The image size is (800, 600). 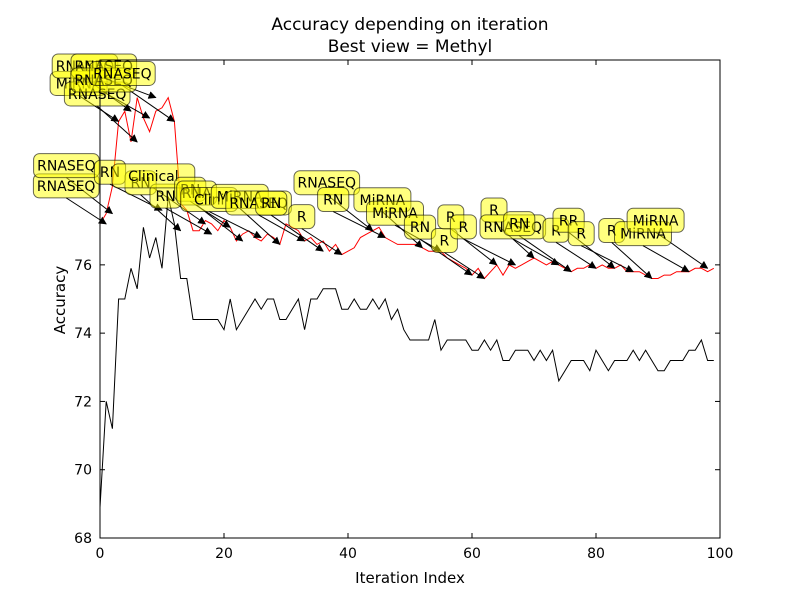 I want to click on x-tick-label: 20, so click(x=224, y=554).